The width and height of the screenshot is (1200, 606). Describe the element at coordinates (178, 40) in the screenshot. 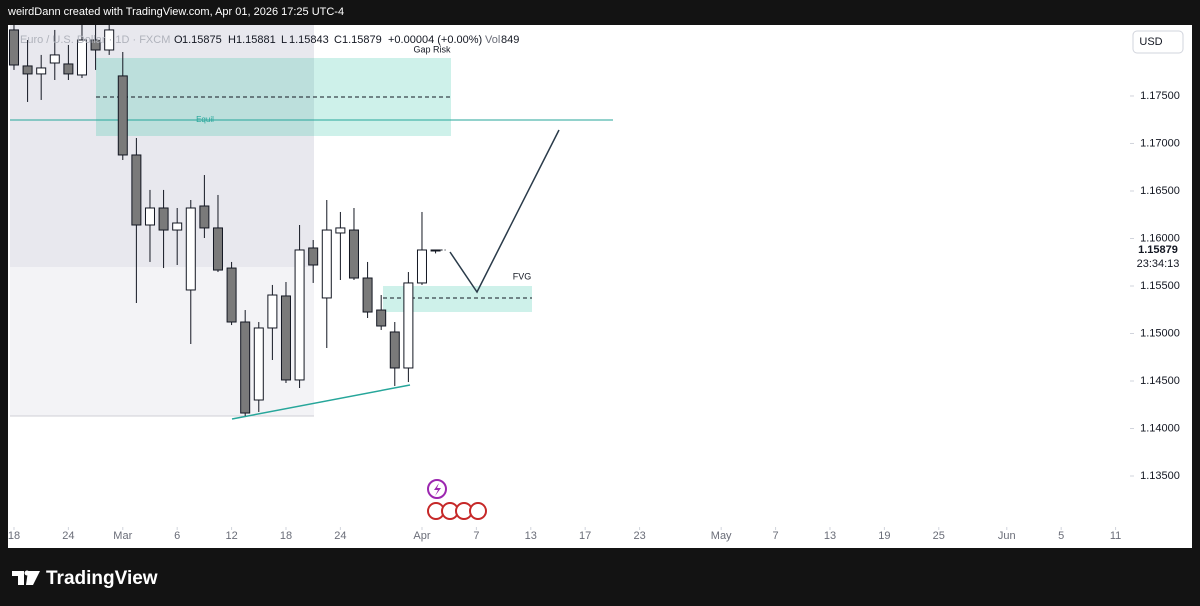

I see `ohlc-label: O` at that location.